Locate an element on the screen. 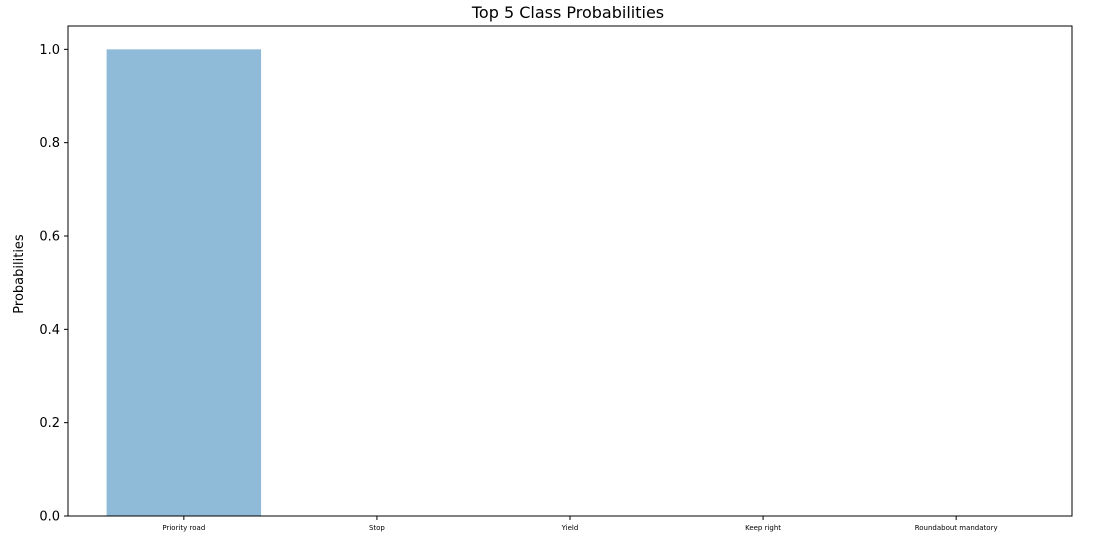 Image resolution: width=1098 pixels, height=554 pixels. y-tick-label: 0.4 is located at coordinates (49, 330).